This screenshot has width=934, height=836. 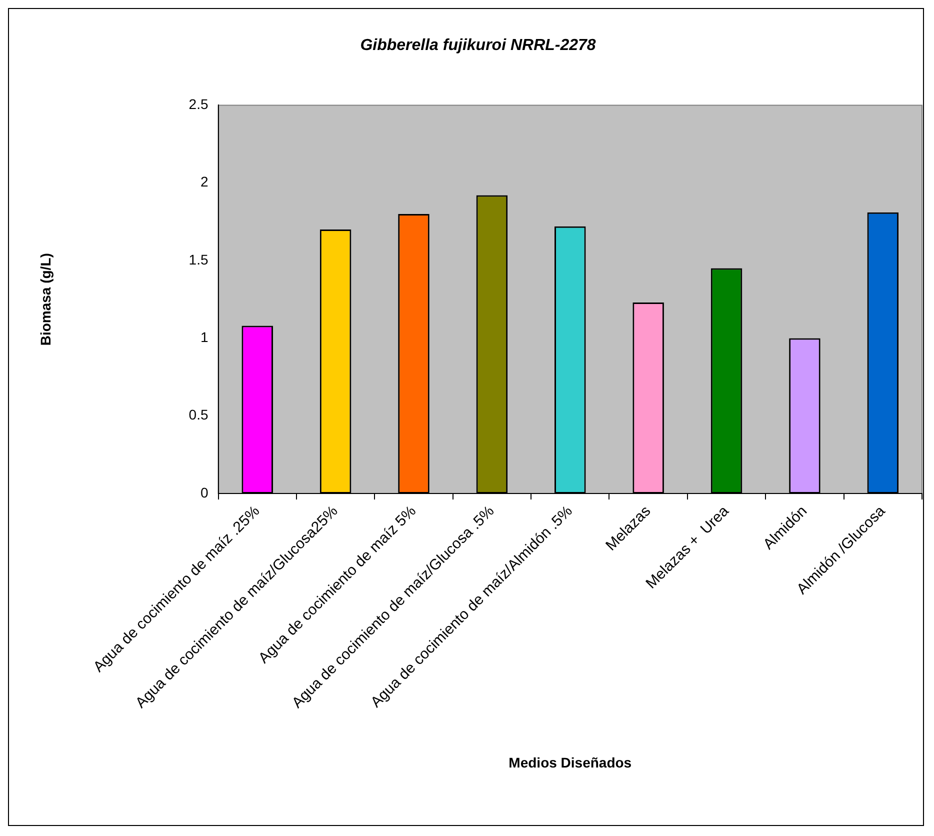 I want to click on y-tick-label: 0, so click(x=204, y=492).